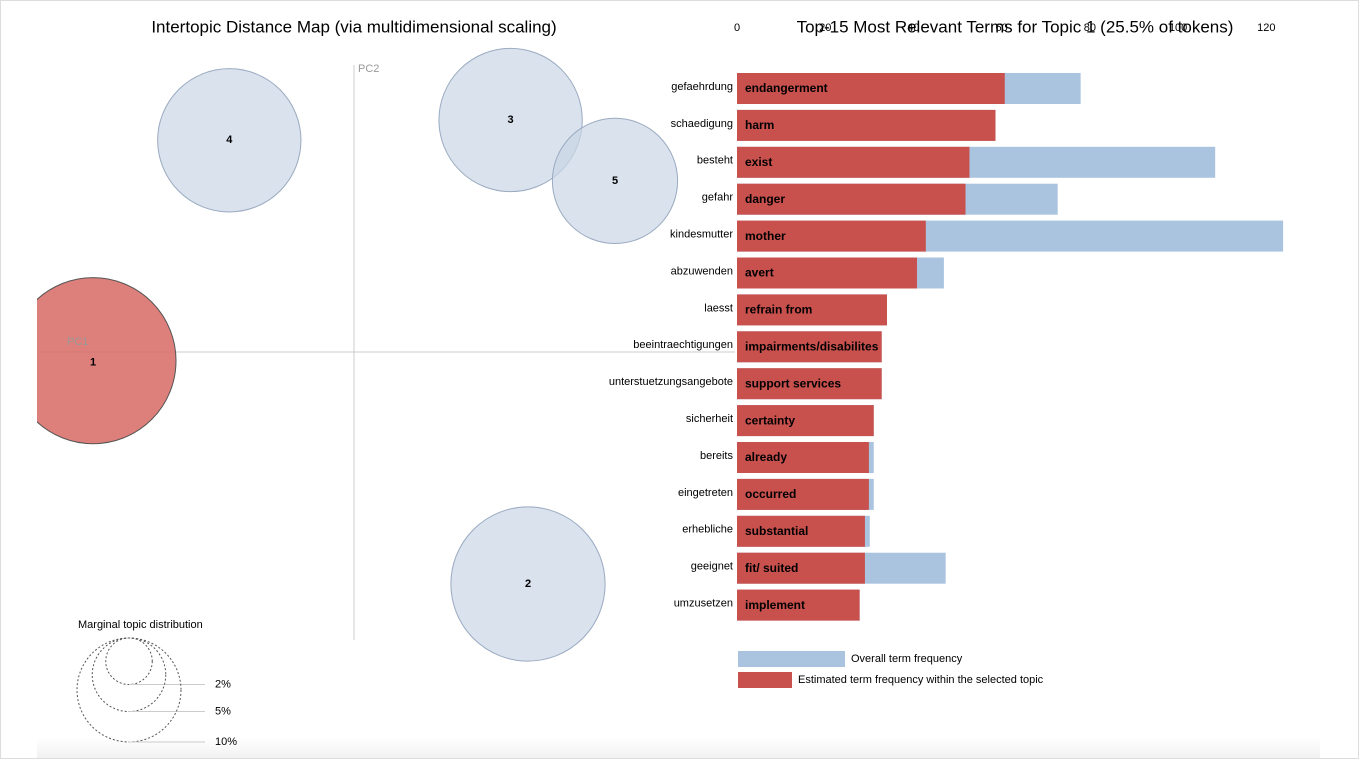 The width and height of the screenshot is (1359, 759). I want to click on y-tick-label: unterstuetzungsangebote, so click(671, 382).